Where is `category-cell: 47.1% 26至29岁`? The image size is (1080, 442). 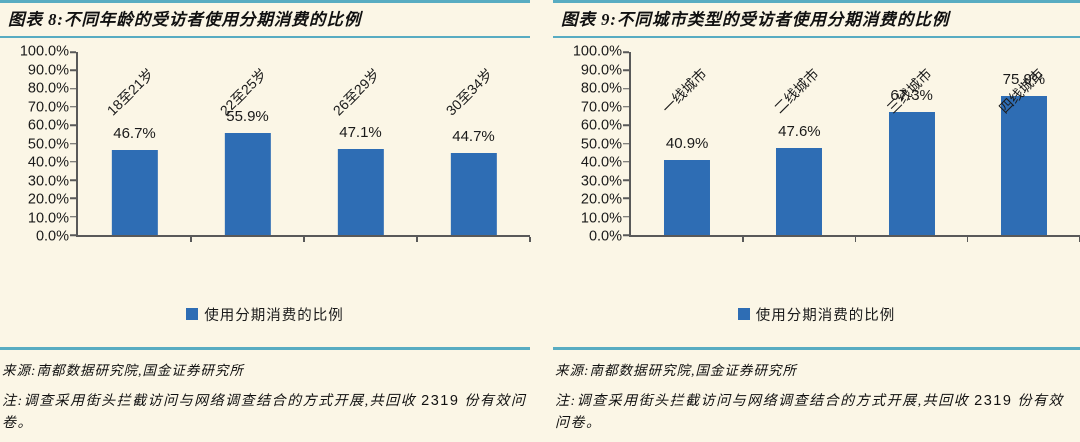 category-cell: 47.1% 26至29岁 is located at coordinates (361, 147).